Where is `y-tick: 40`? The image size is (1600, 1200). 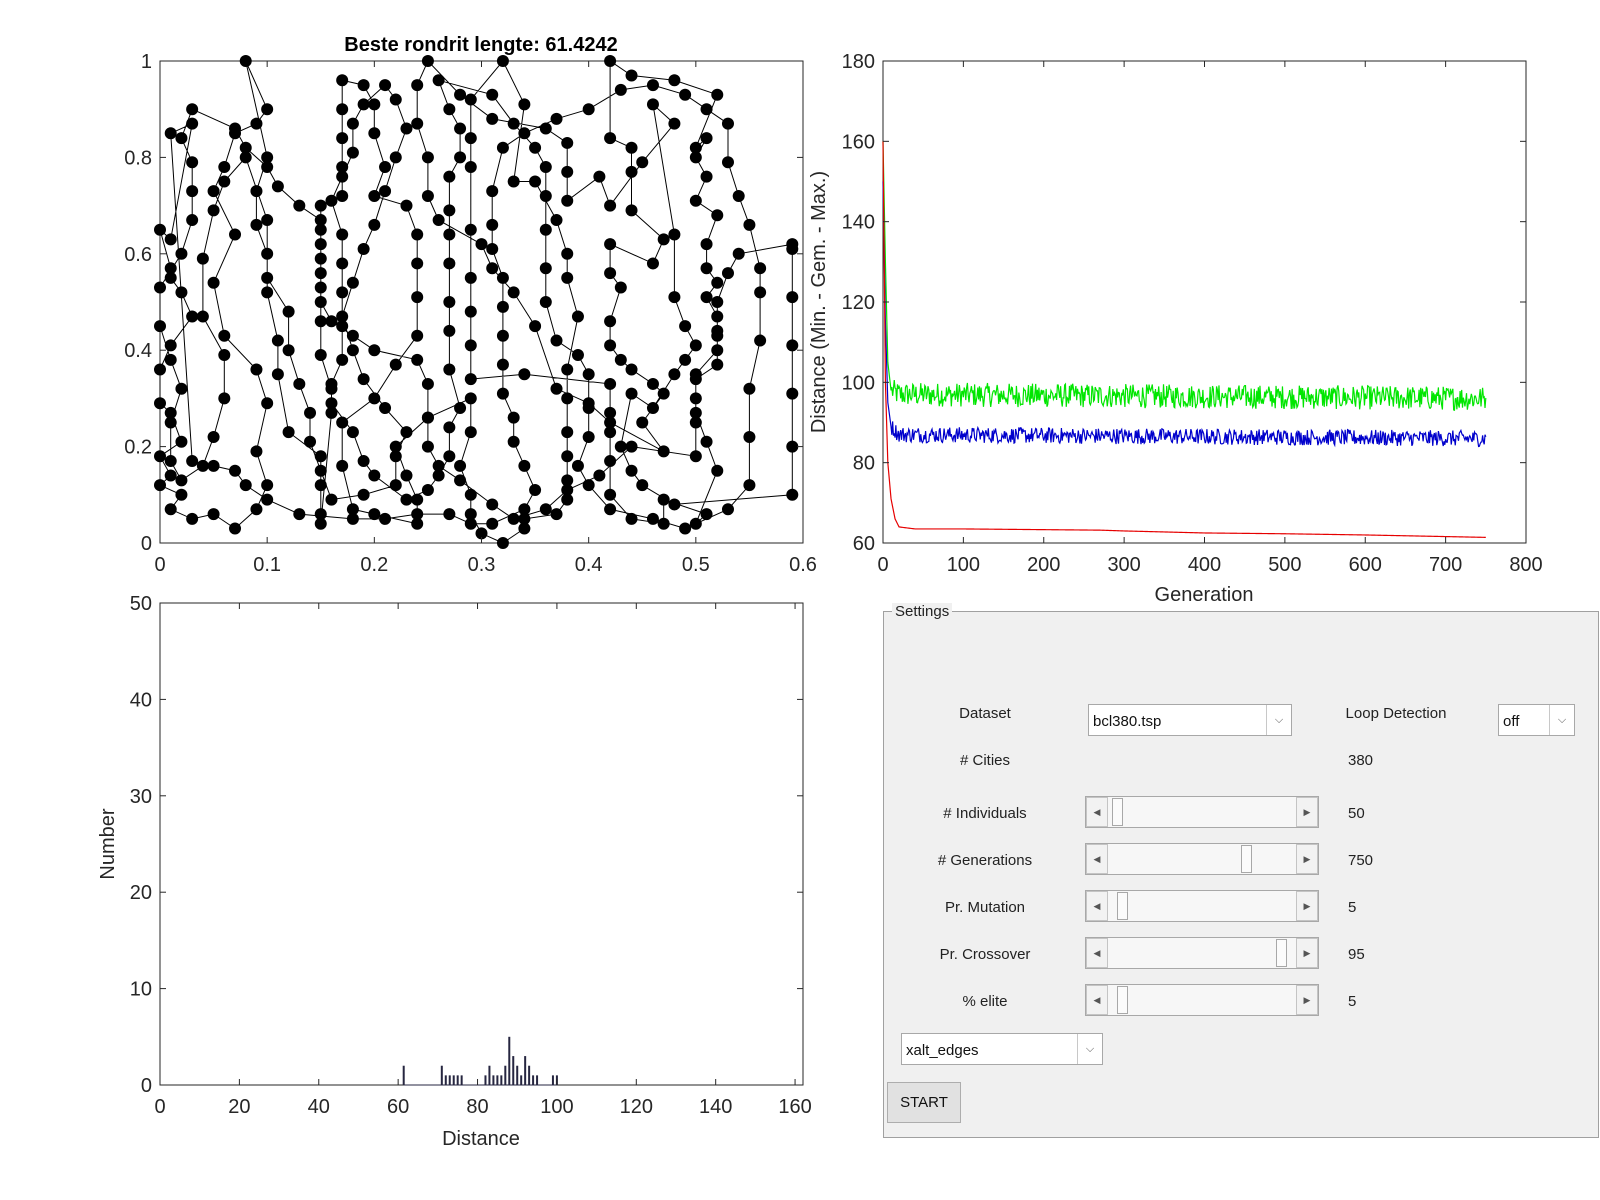
y-tick: 40 is located at coordinates (466, 700).